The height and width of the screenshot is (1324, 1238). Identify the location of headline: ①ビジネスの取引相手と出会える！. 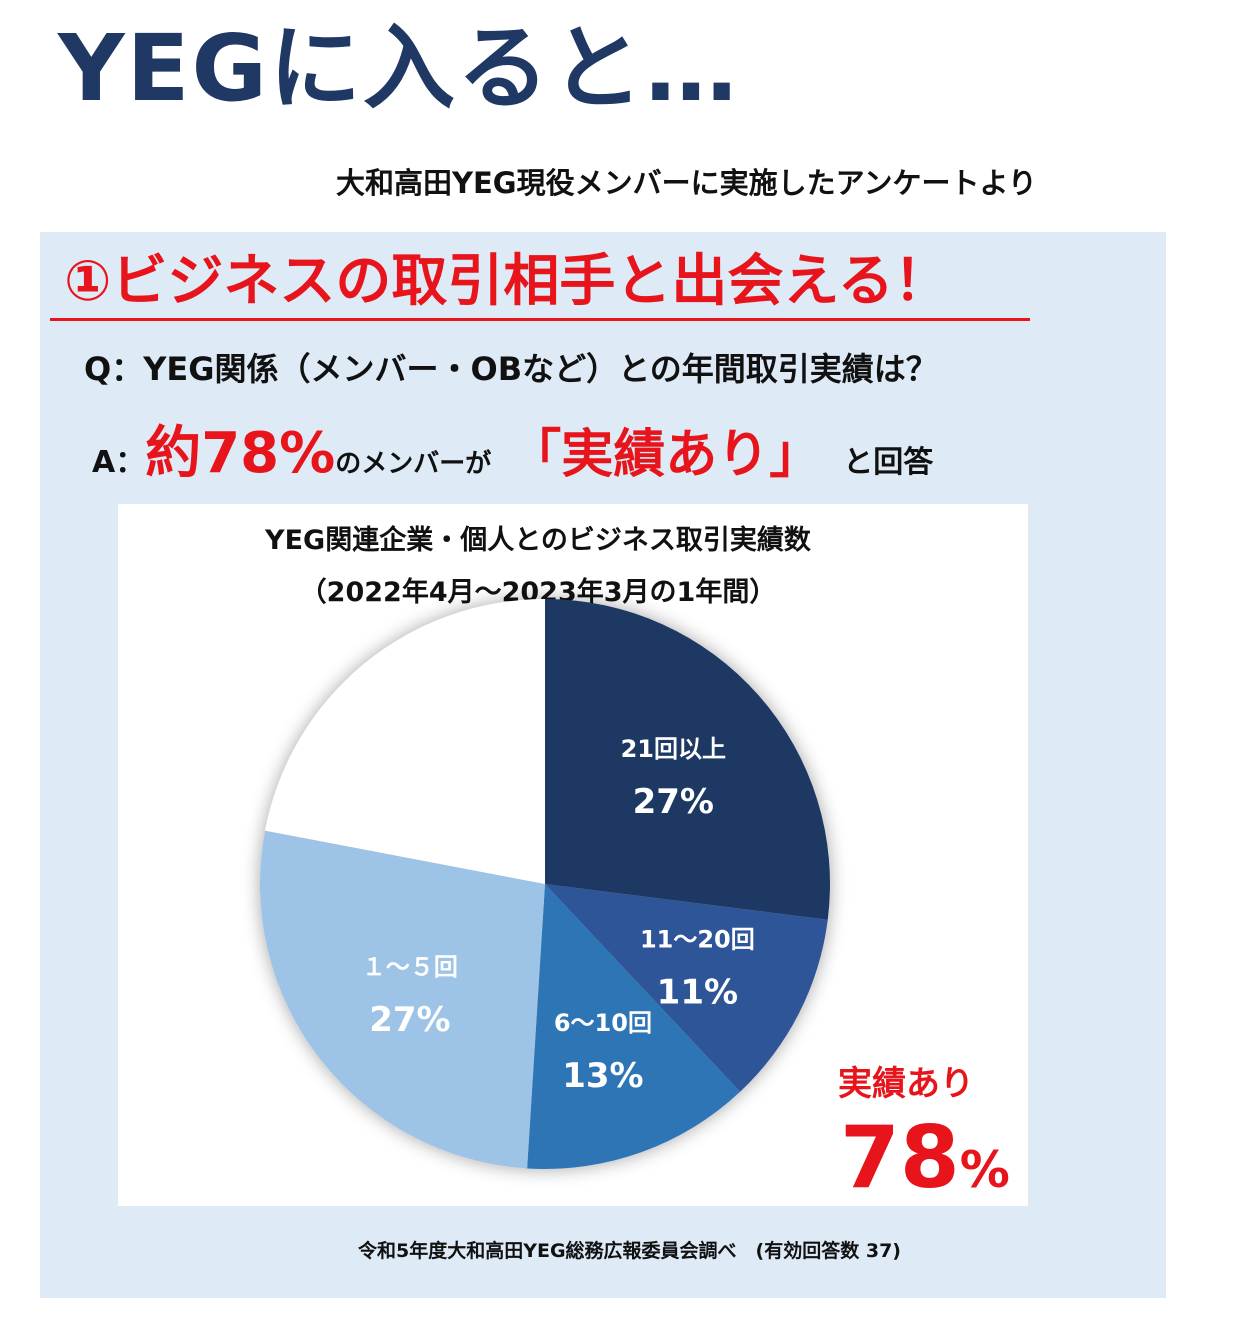
(540, 285).